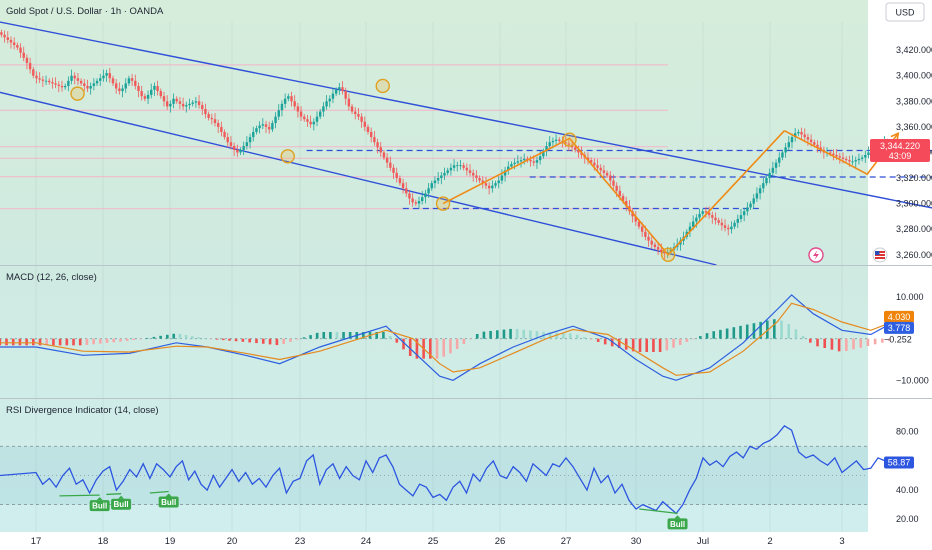  Describe the element at coordinates (899, 327) in the screenshot. I see `macd-value-tag` at that location.